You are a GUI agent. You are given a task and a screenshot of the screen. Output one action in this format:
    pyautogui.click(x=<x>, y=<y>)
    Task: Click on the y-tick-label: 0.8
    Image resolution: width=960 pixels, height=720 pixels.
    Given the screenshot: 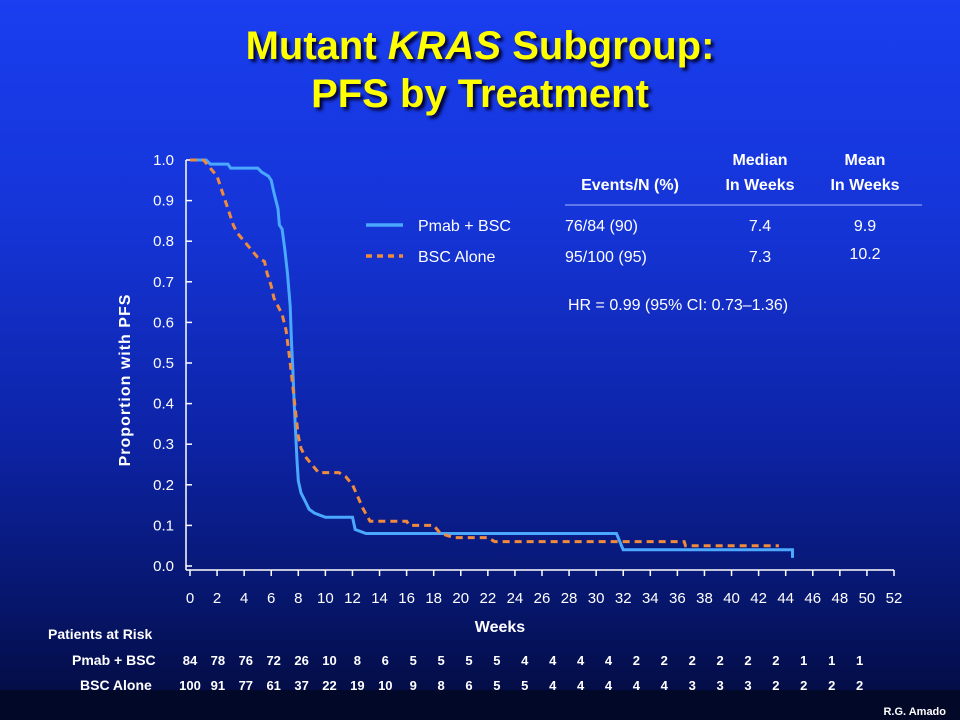 What is the action you would take?
    pyautogui.click(x=163, y=241)
    